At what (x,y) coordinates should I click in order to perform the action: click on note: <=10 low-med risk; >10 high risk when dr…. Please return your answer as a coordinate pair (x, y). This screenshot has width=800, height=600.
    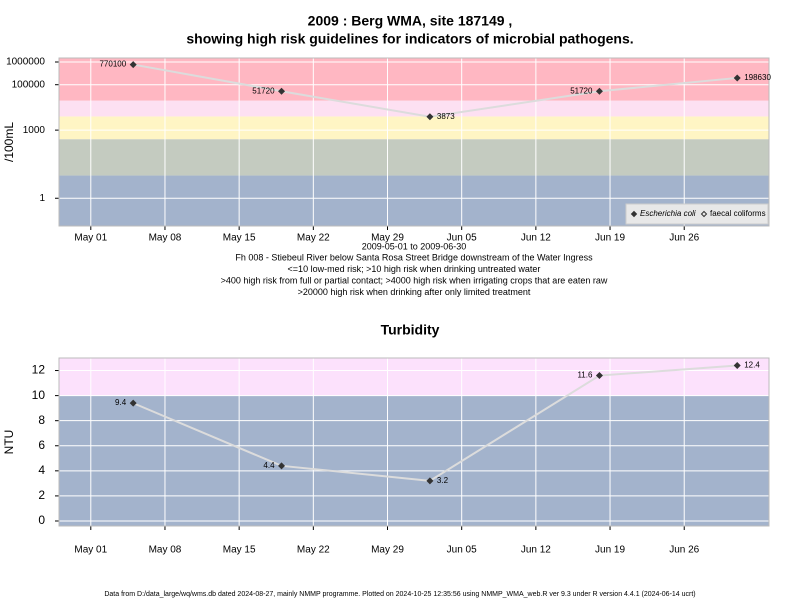
    Looking at the image, I should click on (414, 269).